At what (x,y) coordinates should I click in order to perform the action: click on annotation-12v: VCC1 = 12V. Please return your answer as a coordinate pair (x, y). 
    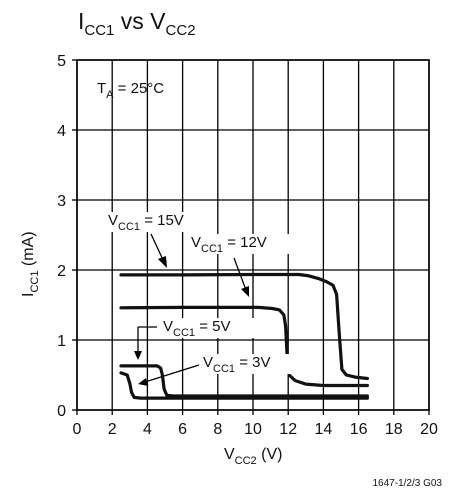
    Looking at the image, I should click on (238, 244).